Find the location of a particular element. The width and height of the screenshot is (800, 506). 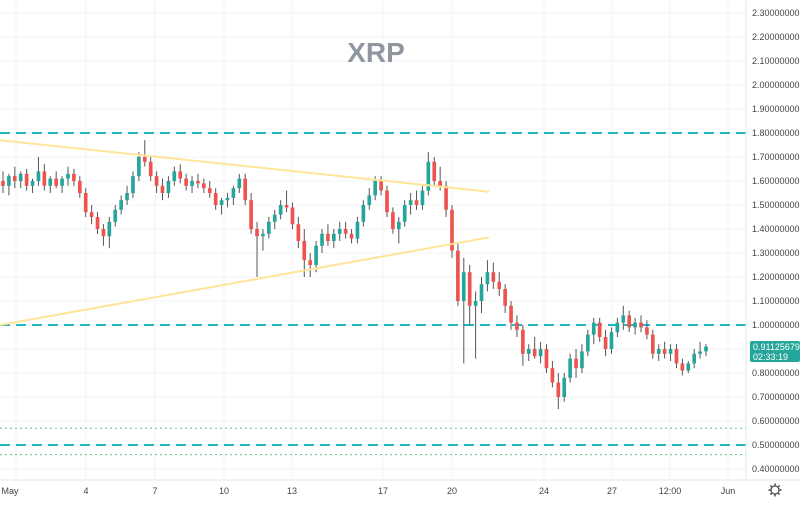

settings-gear-icon is located at coordinates (775, 490).